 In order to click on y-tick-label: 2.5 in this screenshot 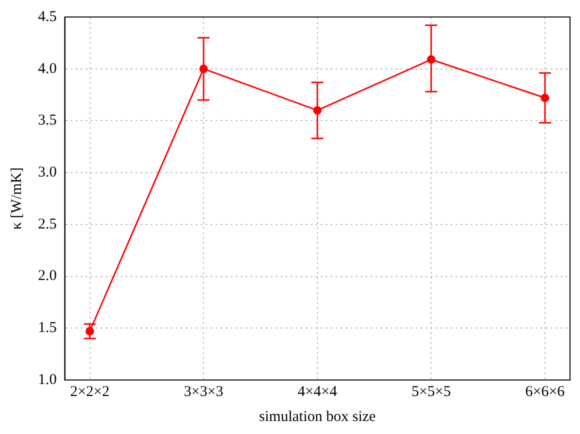, I will do `click(47, 224)`.